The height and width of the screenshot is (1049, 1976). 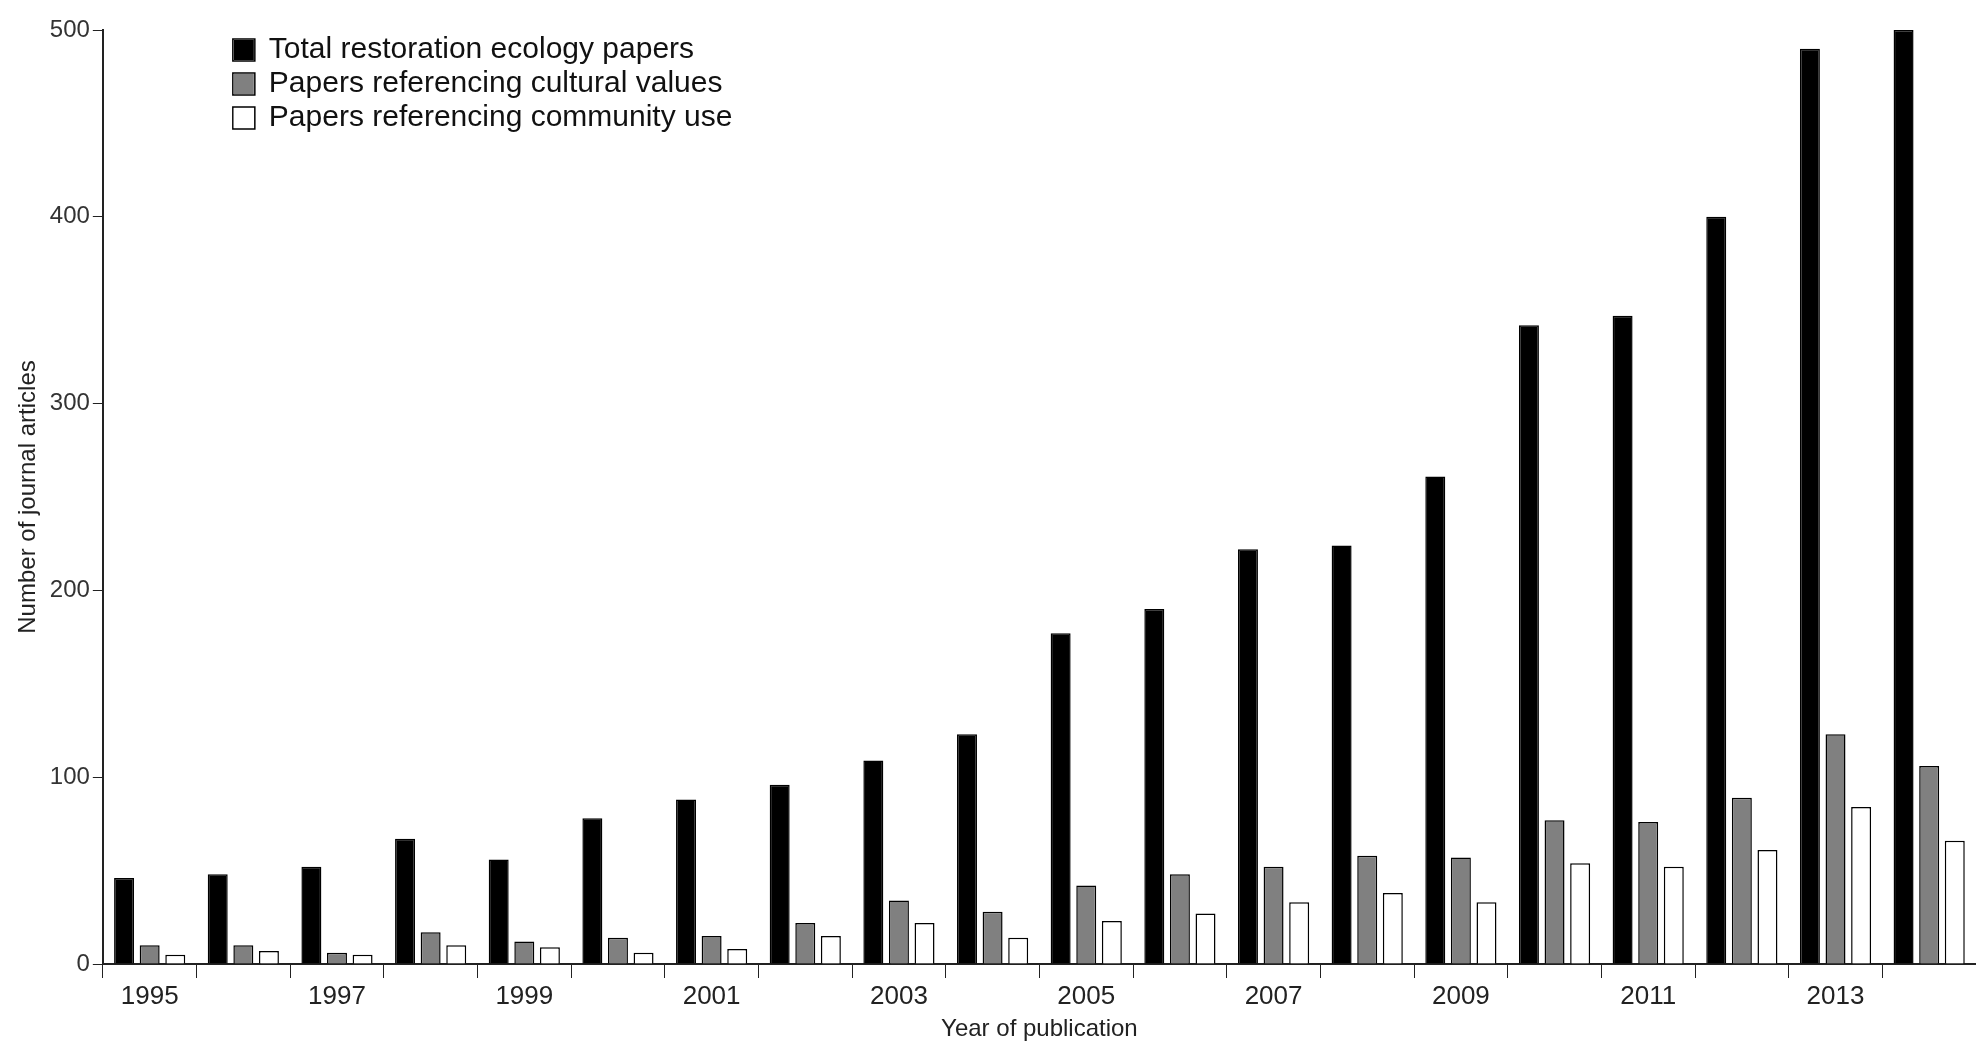 I want to click on y-tick-label: 500, so click(x=69, y=28).